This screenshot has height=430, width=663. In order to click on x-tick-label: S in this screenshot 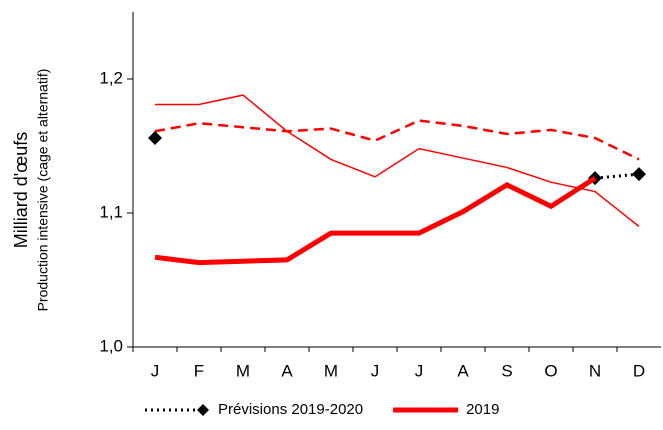, I will do `click(506, 370)`.